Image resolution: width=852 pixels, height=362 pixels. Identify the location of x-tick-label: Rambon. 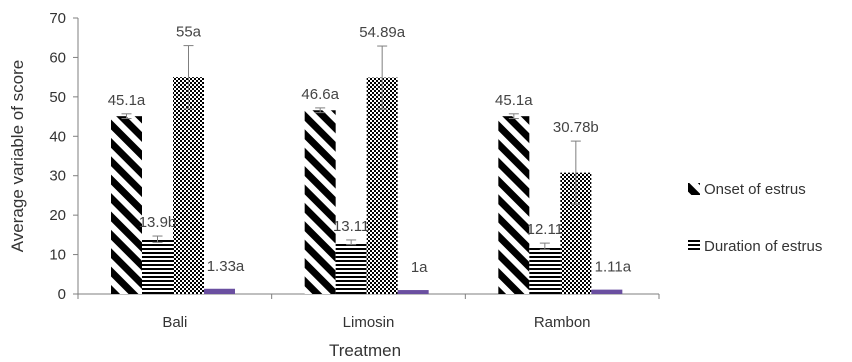
(562, 322).